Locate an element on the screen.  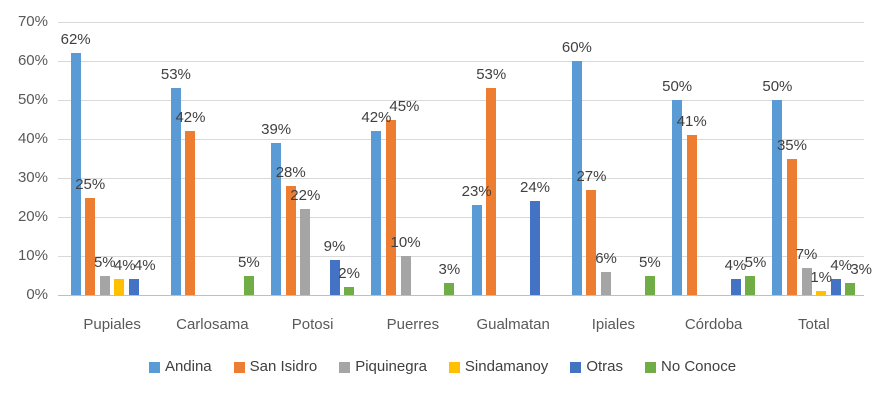
legend-item: Otras is located at coordinates (596, 367).